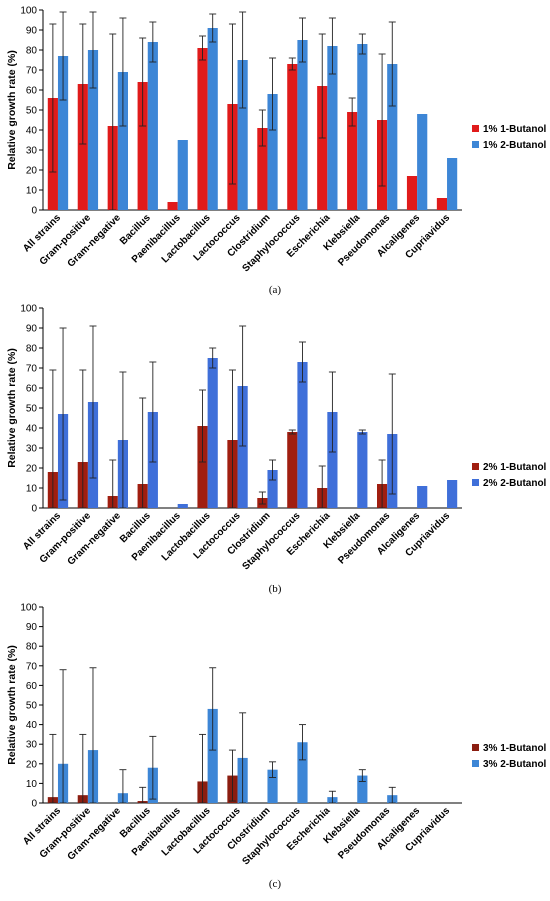 This screenshot has height=901, width=550. What do you see at coordinates (275, 884) in the screenshot?
I see `panel-label: (c)` at bounding box center [275, 884].